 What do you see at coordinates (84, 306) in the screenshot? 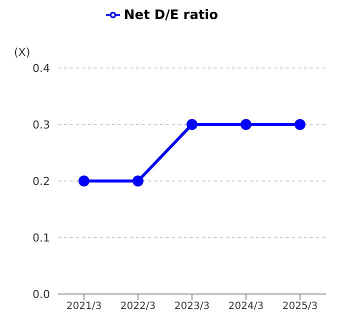
I see `x-tick-label: 2021/3` at bounding box center [84, 306].